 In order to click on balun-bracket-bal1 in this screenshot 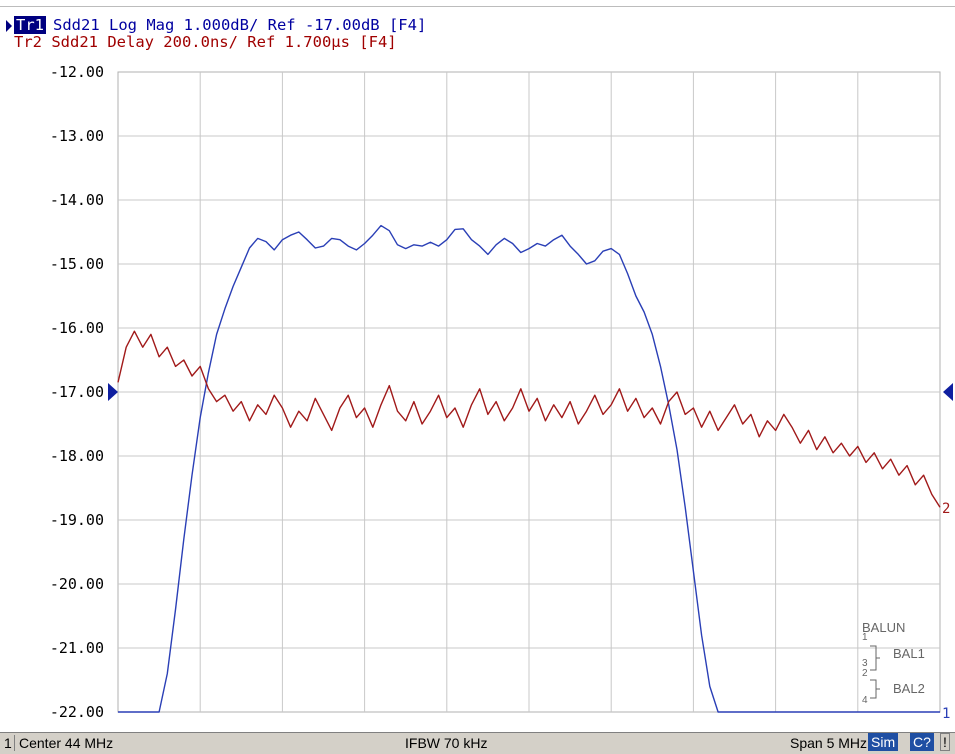, I will do `click(875, 658)`.